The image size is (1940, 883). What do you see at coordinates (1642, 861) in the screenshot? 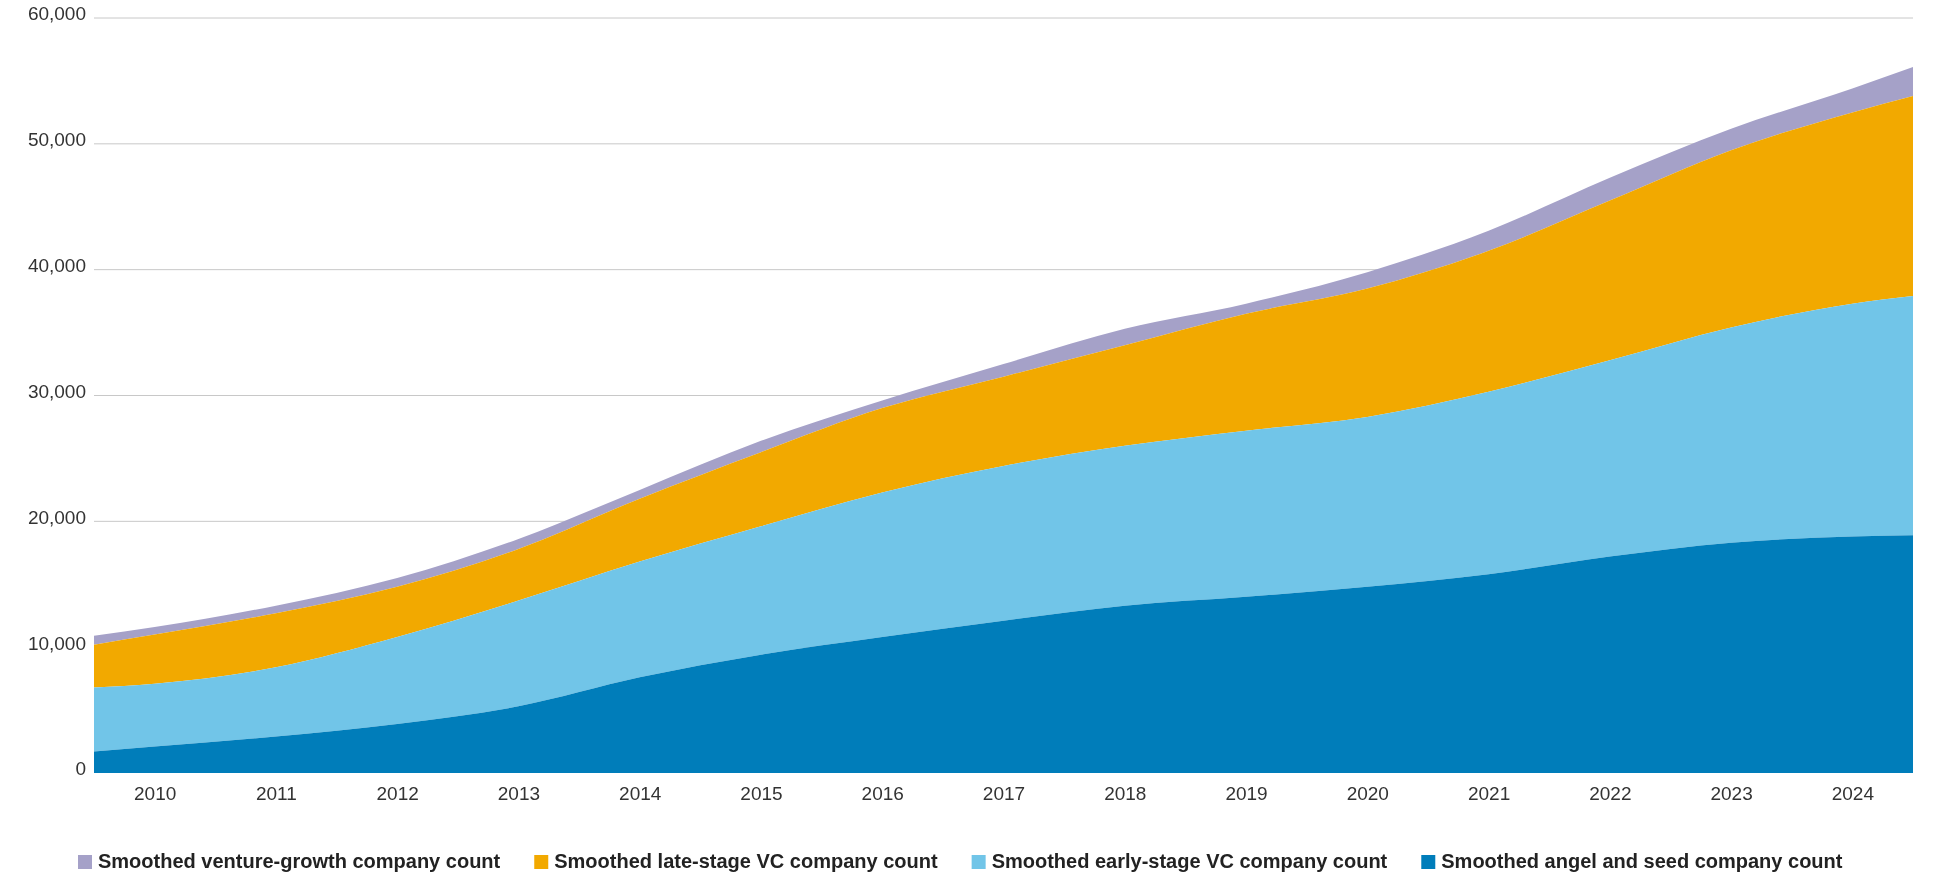
I see `legend-label: Smoothed angel and seed company count` at bounding box center [1642, 861].